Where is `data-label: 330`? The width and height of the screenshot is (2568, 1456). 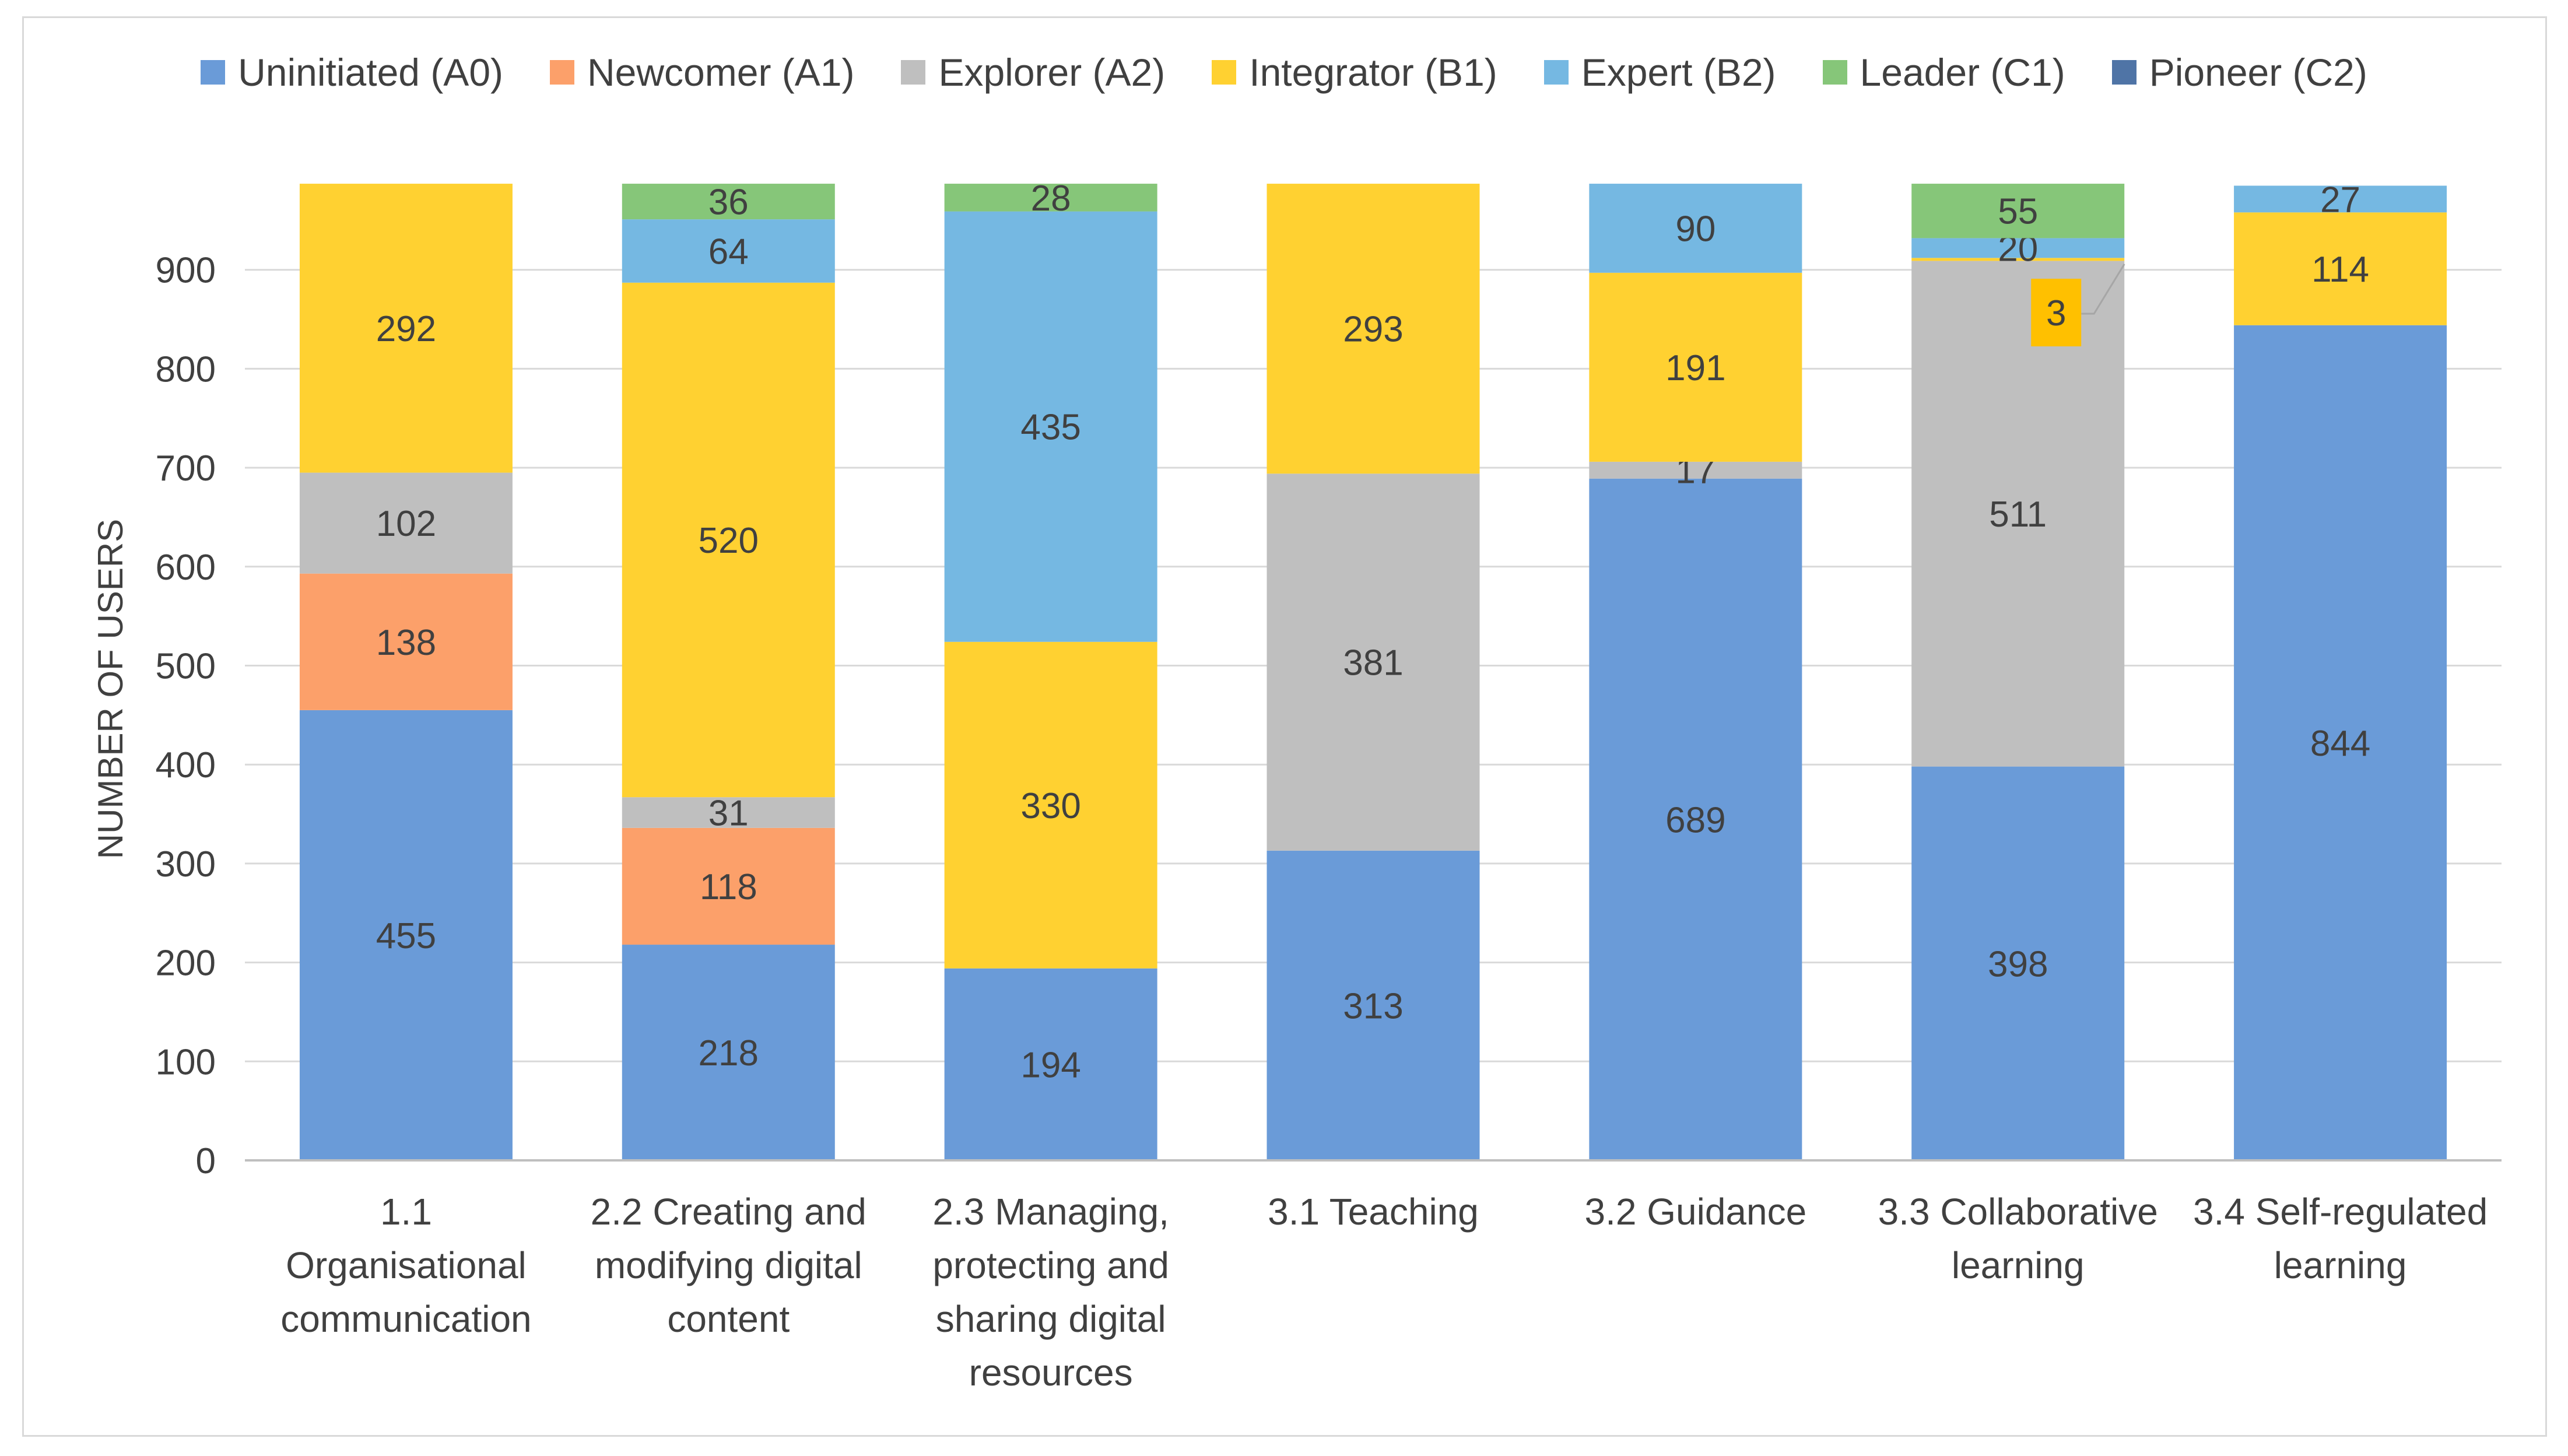 data-label: 330 is located at coordinates (1050, 806).